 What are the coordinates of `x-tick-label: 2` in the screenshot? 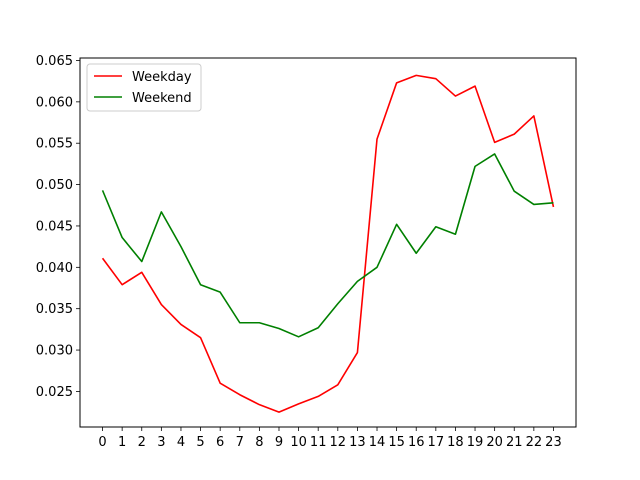 It's located at (142, 442).